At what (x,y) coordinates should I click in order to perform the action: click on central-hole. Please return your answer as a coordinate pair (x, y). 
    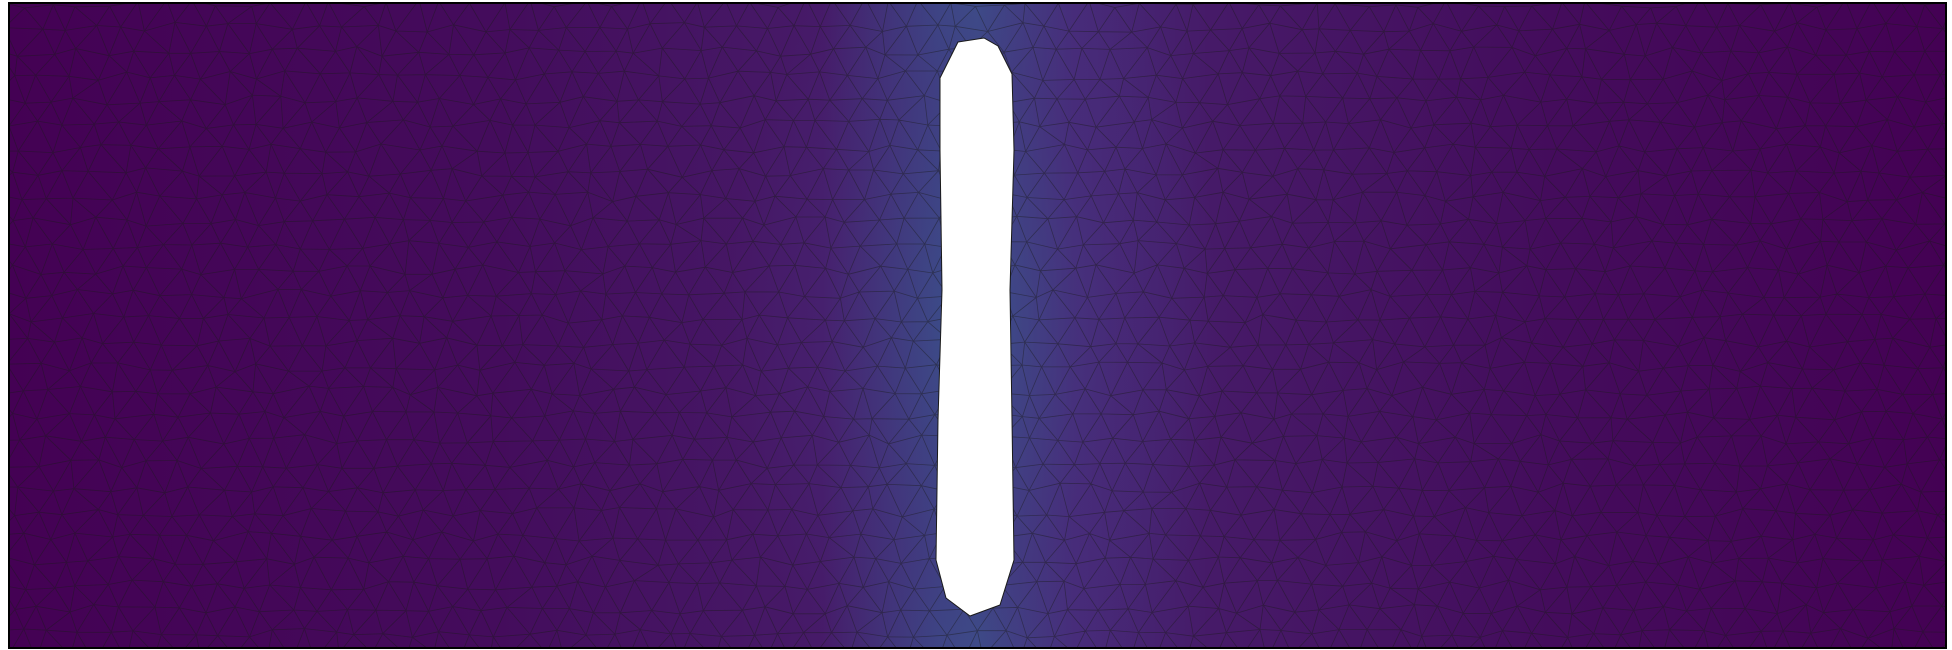
    Looking at the image, I should click on (975, 327).